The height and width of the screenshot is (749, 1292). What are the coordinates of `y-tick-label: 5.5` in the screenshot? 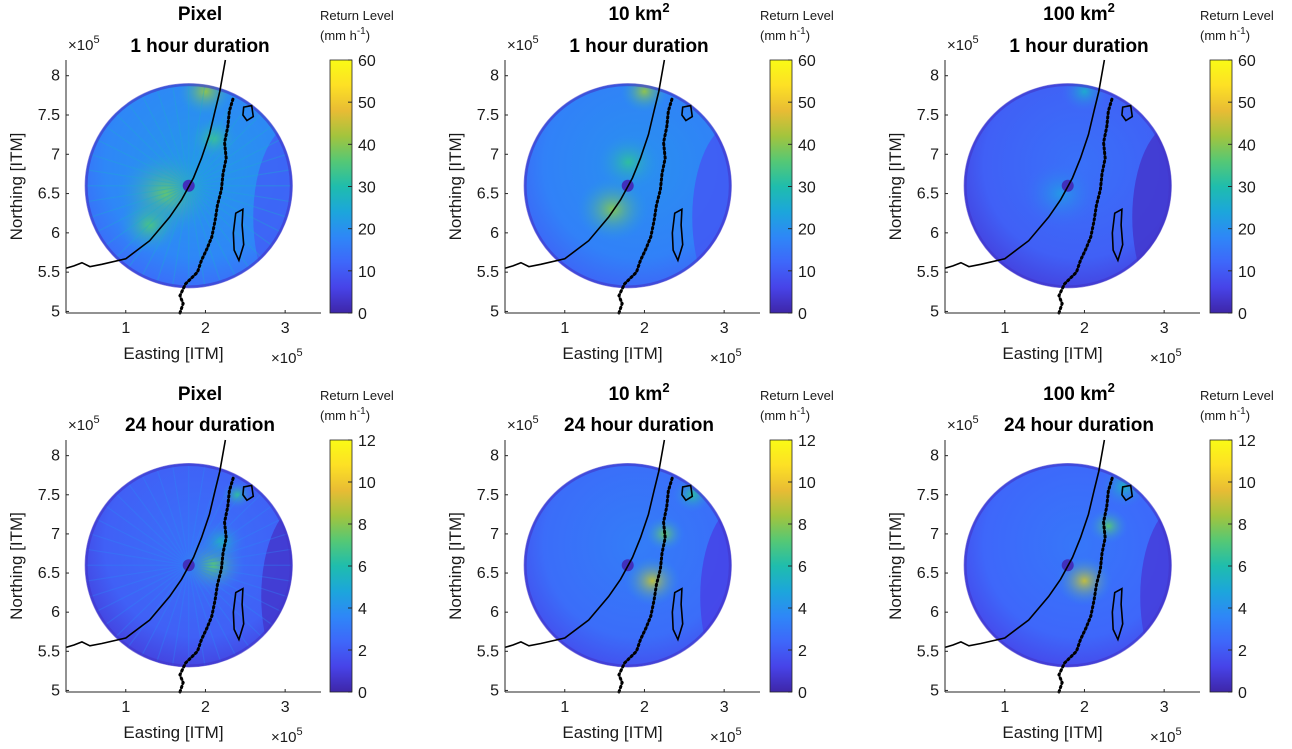 It's located at (928, 272).